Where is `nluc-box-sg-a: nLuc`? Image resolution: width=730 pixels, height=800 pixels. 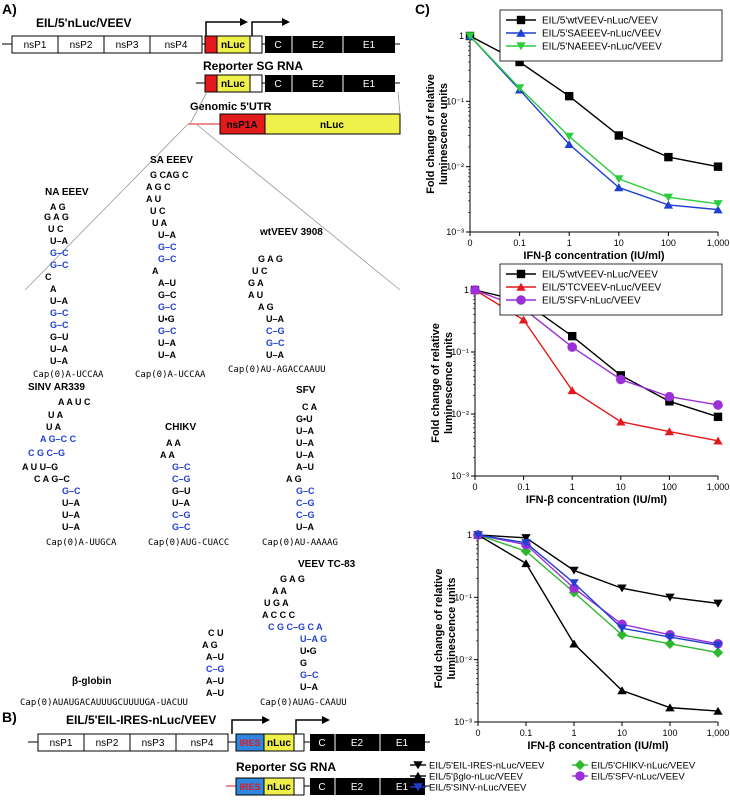 nluc-box-sg-a: nLuc is located at coordinates (233, 84).